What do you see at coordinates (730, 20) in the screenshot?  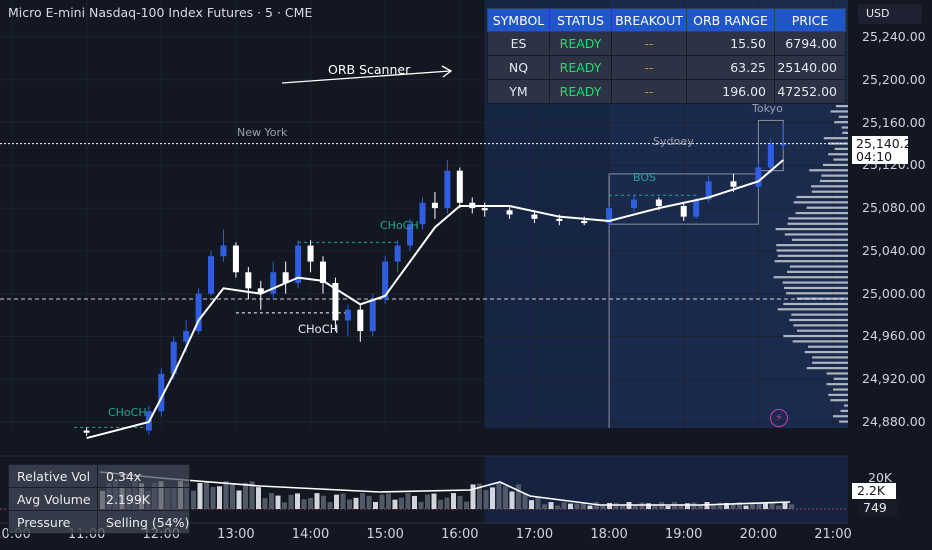 I see `orb-header-range: ORB RANGE` at bounding box center [730, 20].